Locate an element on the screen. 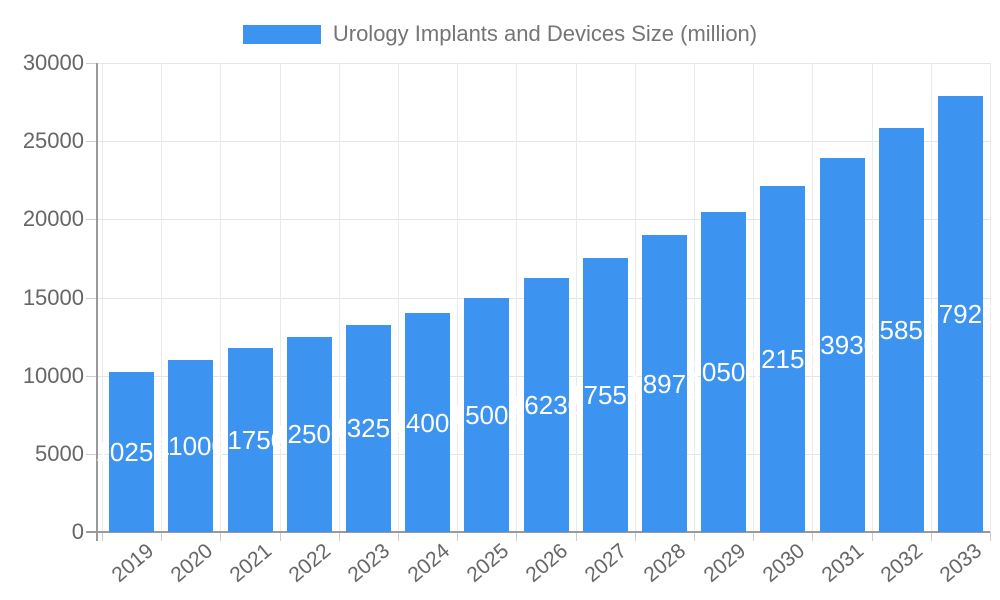 Image resolution: width=1000 pixels, height=600 pixels. bar-2022: 12500 is located at coordinates (309, 434).